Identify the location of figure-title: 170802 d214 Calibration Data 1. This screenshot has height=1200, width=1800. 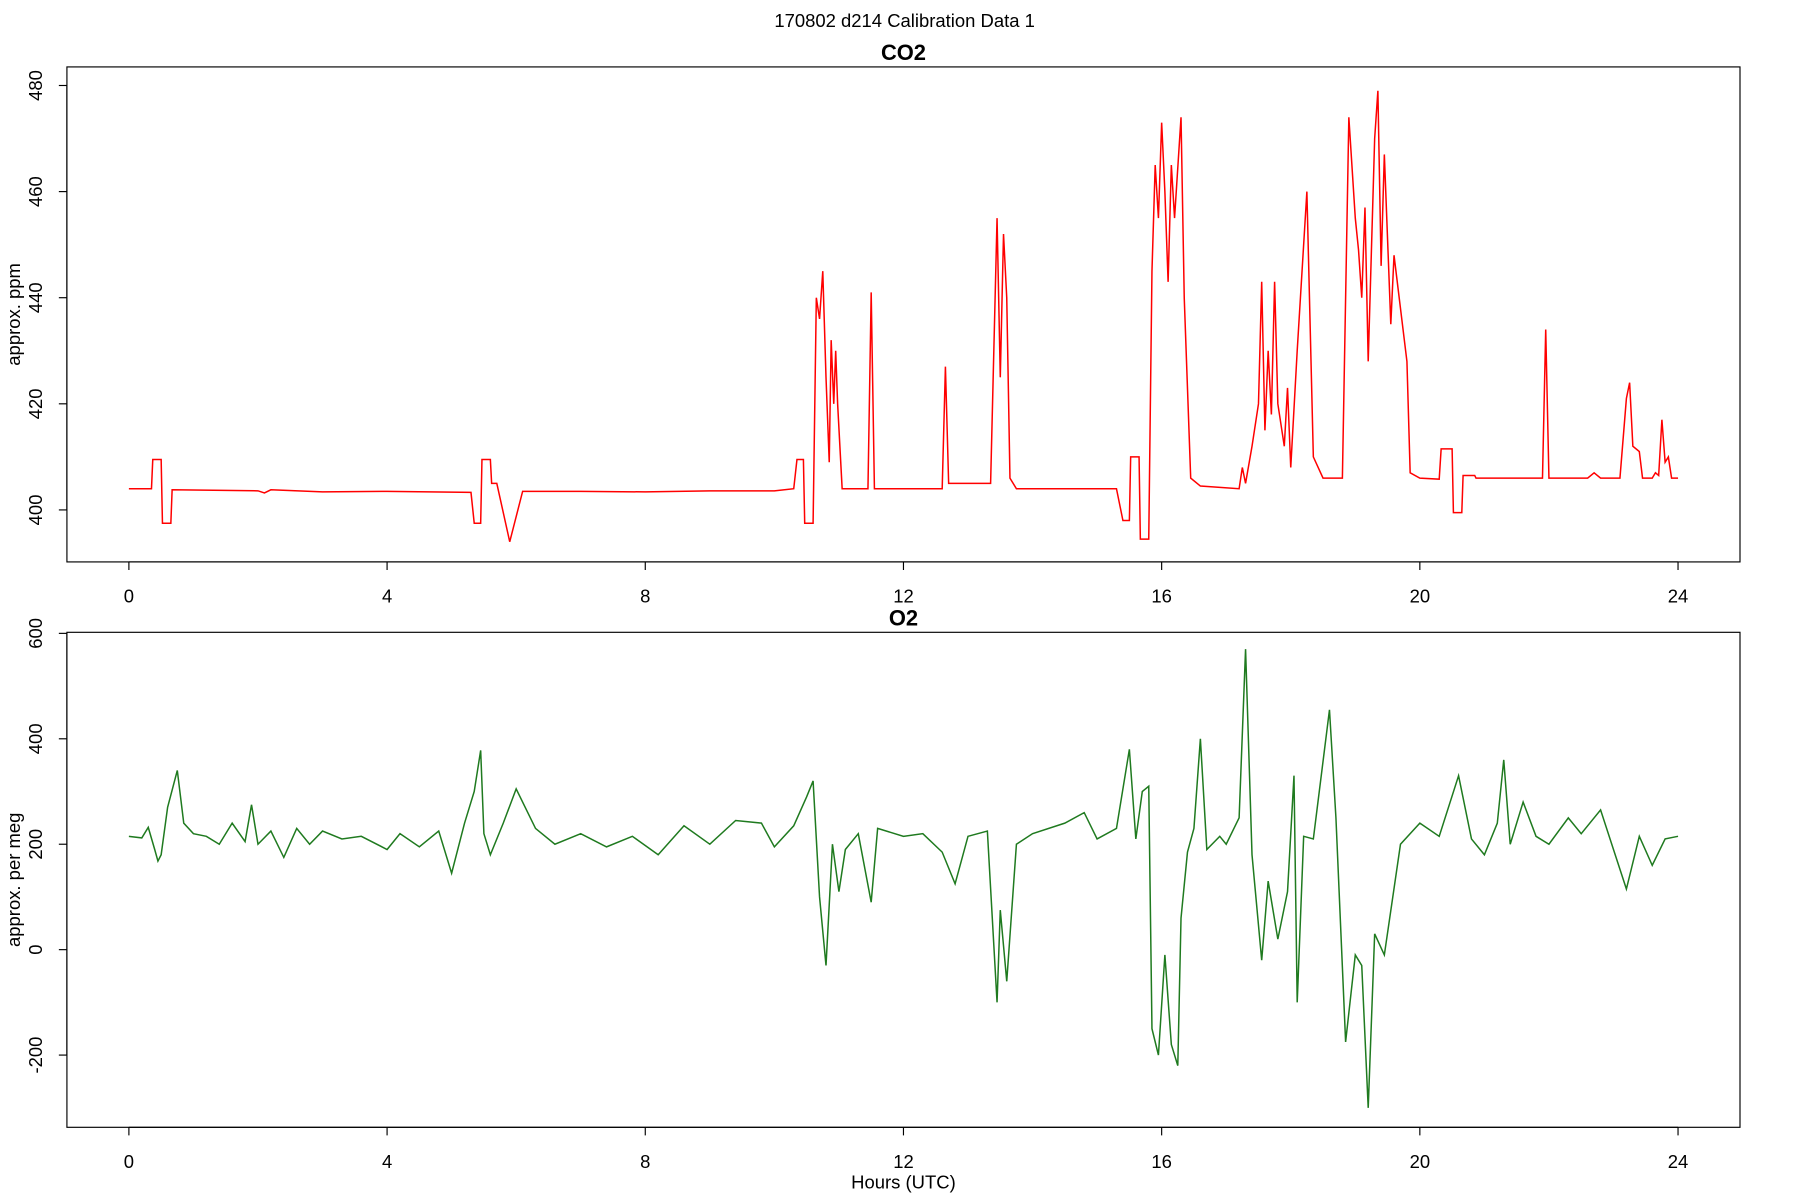
(904, 20).